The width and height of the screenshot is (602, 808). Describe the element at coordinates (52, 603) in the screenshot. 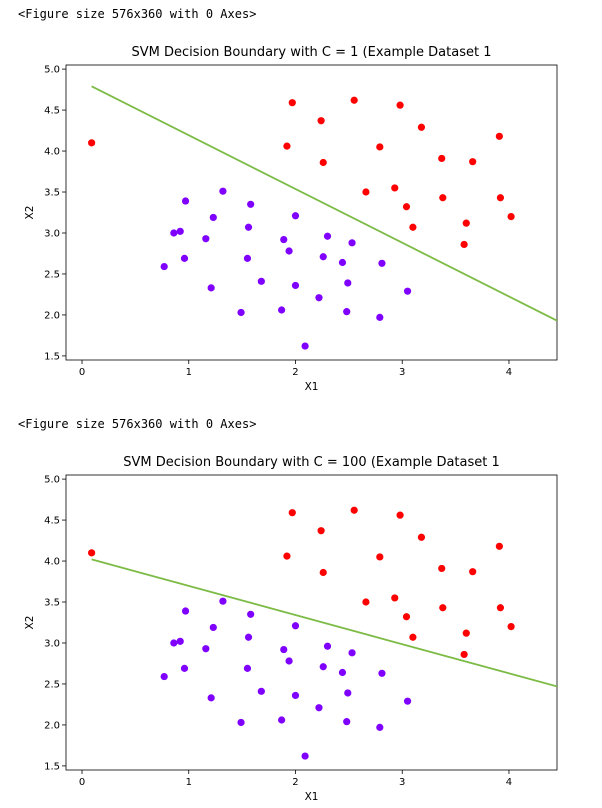

I see `y-tick-label: 3.5` at that location.